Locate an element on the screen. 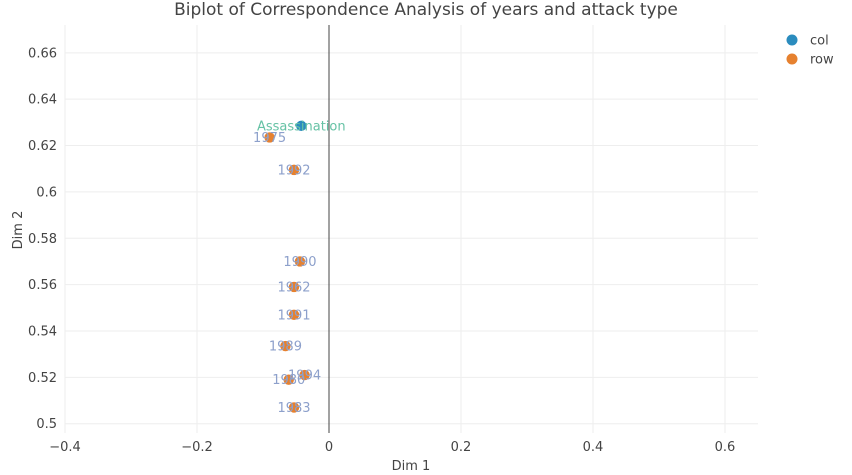  y-tick-label: 0.5 is located at coordinates (46, 424).